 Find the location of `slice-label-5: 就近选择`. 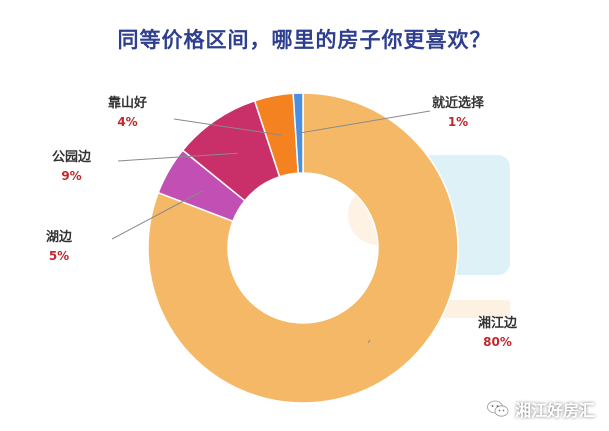

slice-label-5: 就近选择 is located at coordinates (458, 103).